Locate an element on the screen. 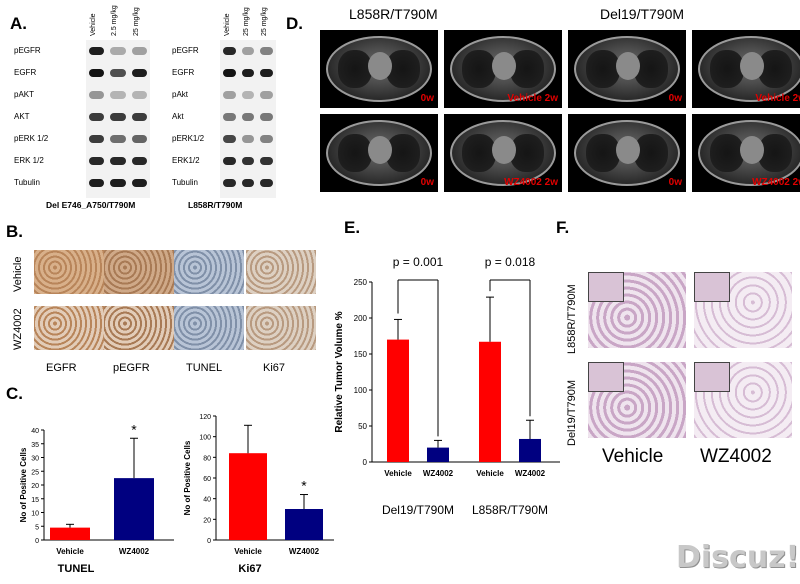 This screenshot has height=584, width=800. lung-col-wz4002: WZ4002 is located at coordinates (736, 456).